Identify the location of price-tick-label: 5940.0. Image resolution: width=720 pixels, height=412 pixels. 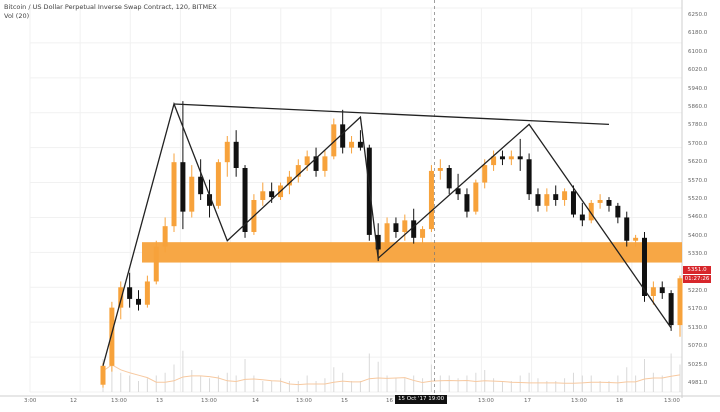
(698, 88).